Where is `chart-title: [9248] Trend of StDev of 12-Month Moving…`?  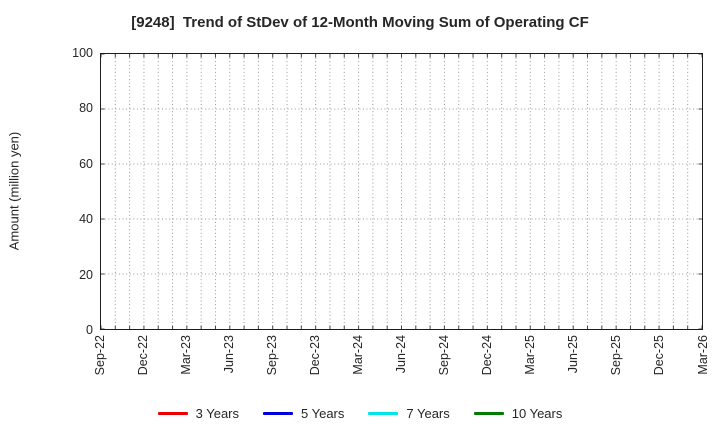 chart-title: [9248] Trend of StDev of 12-Month Moving… is located at coordinates (360, 22).